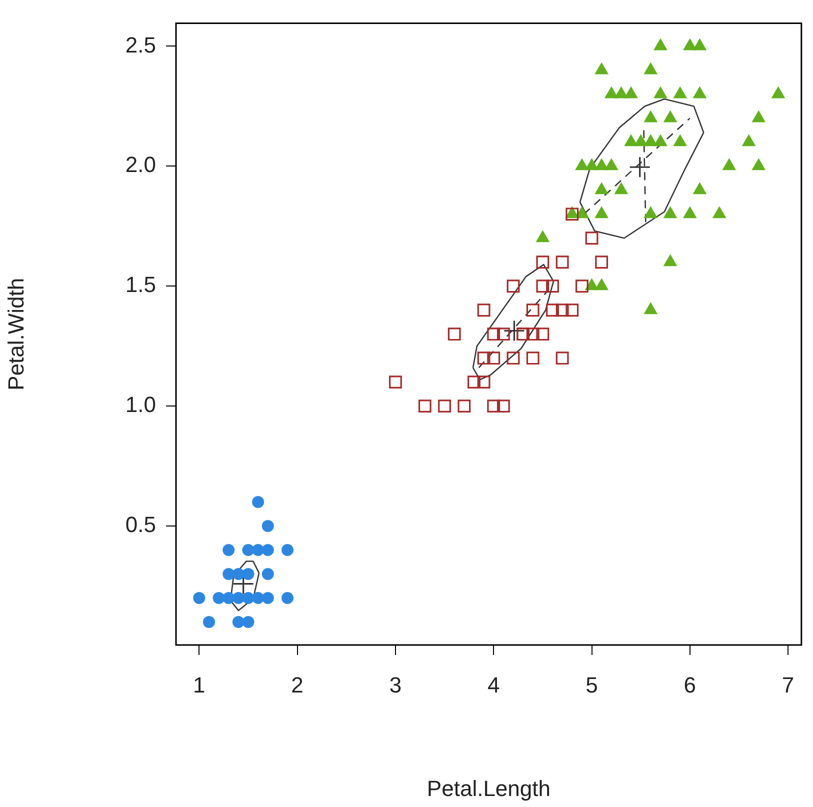 This screenshot has height=807, width=813. What do you see at coordinates (140, 525) in the screenshot?
I see `y-tick-label: 0.5` at bounding box center [140, 525].